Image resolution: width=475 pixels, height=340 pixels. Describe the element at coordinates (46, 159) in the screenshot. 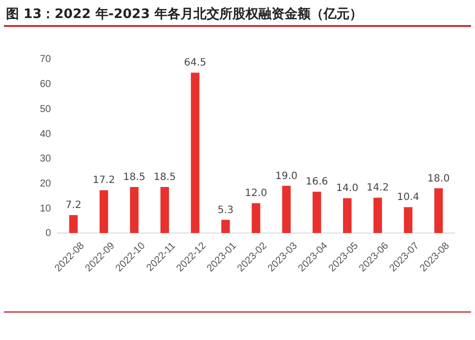

I see `y-tick-label: 30` at that location.